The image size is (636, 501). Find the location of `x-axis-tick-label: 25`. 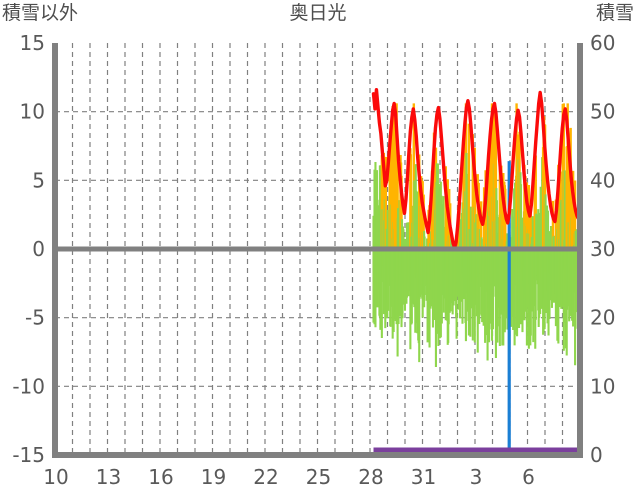

x-axis-tick-label: 25 is located at coordinates (318, 477).